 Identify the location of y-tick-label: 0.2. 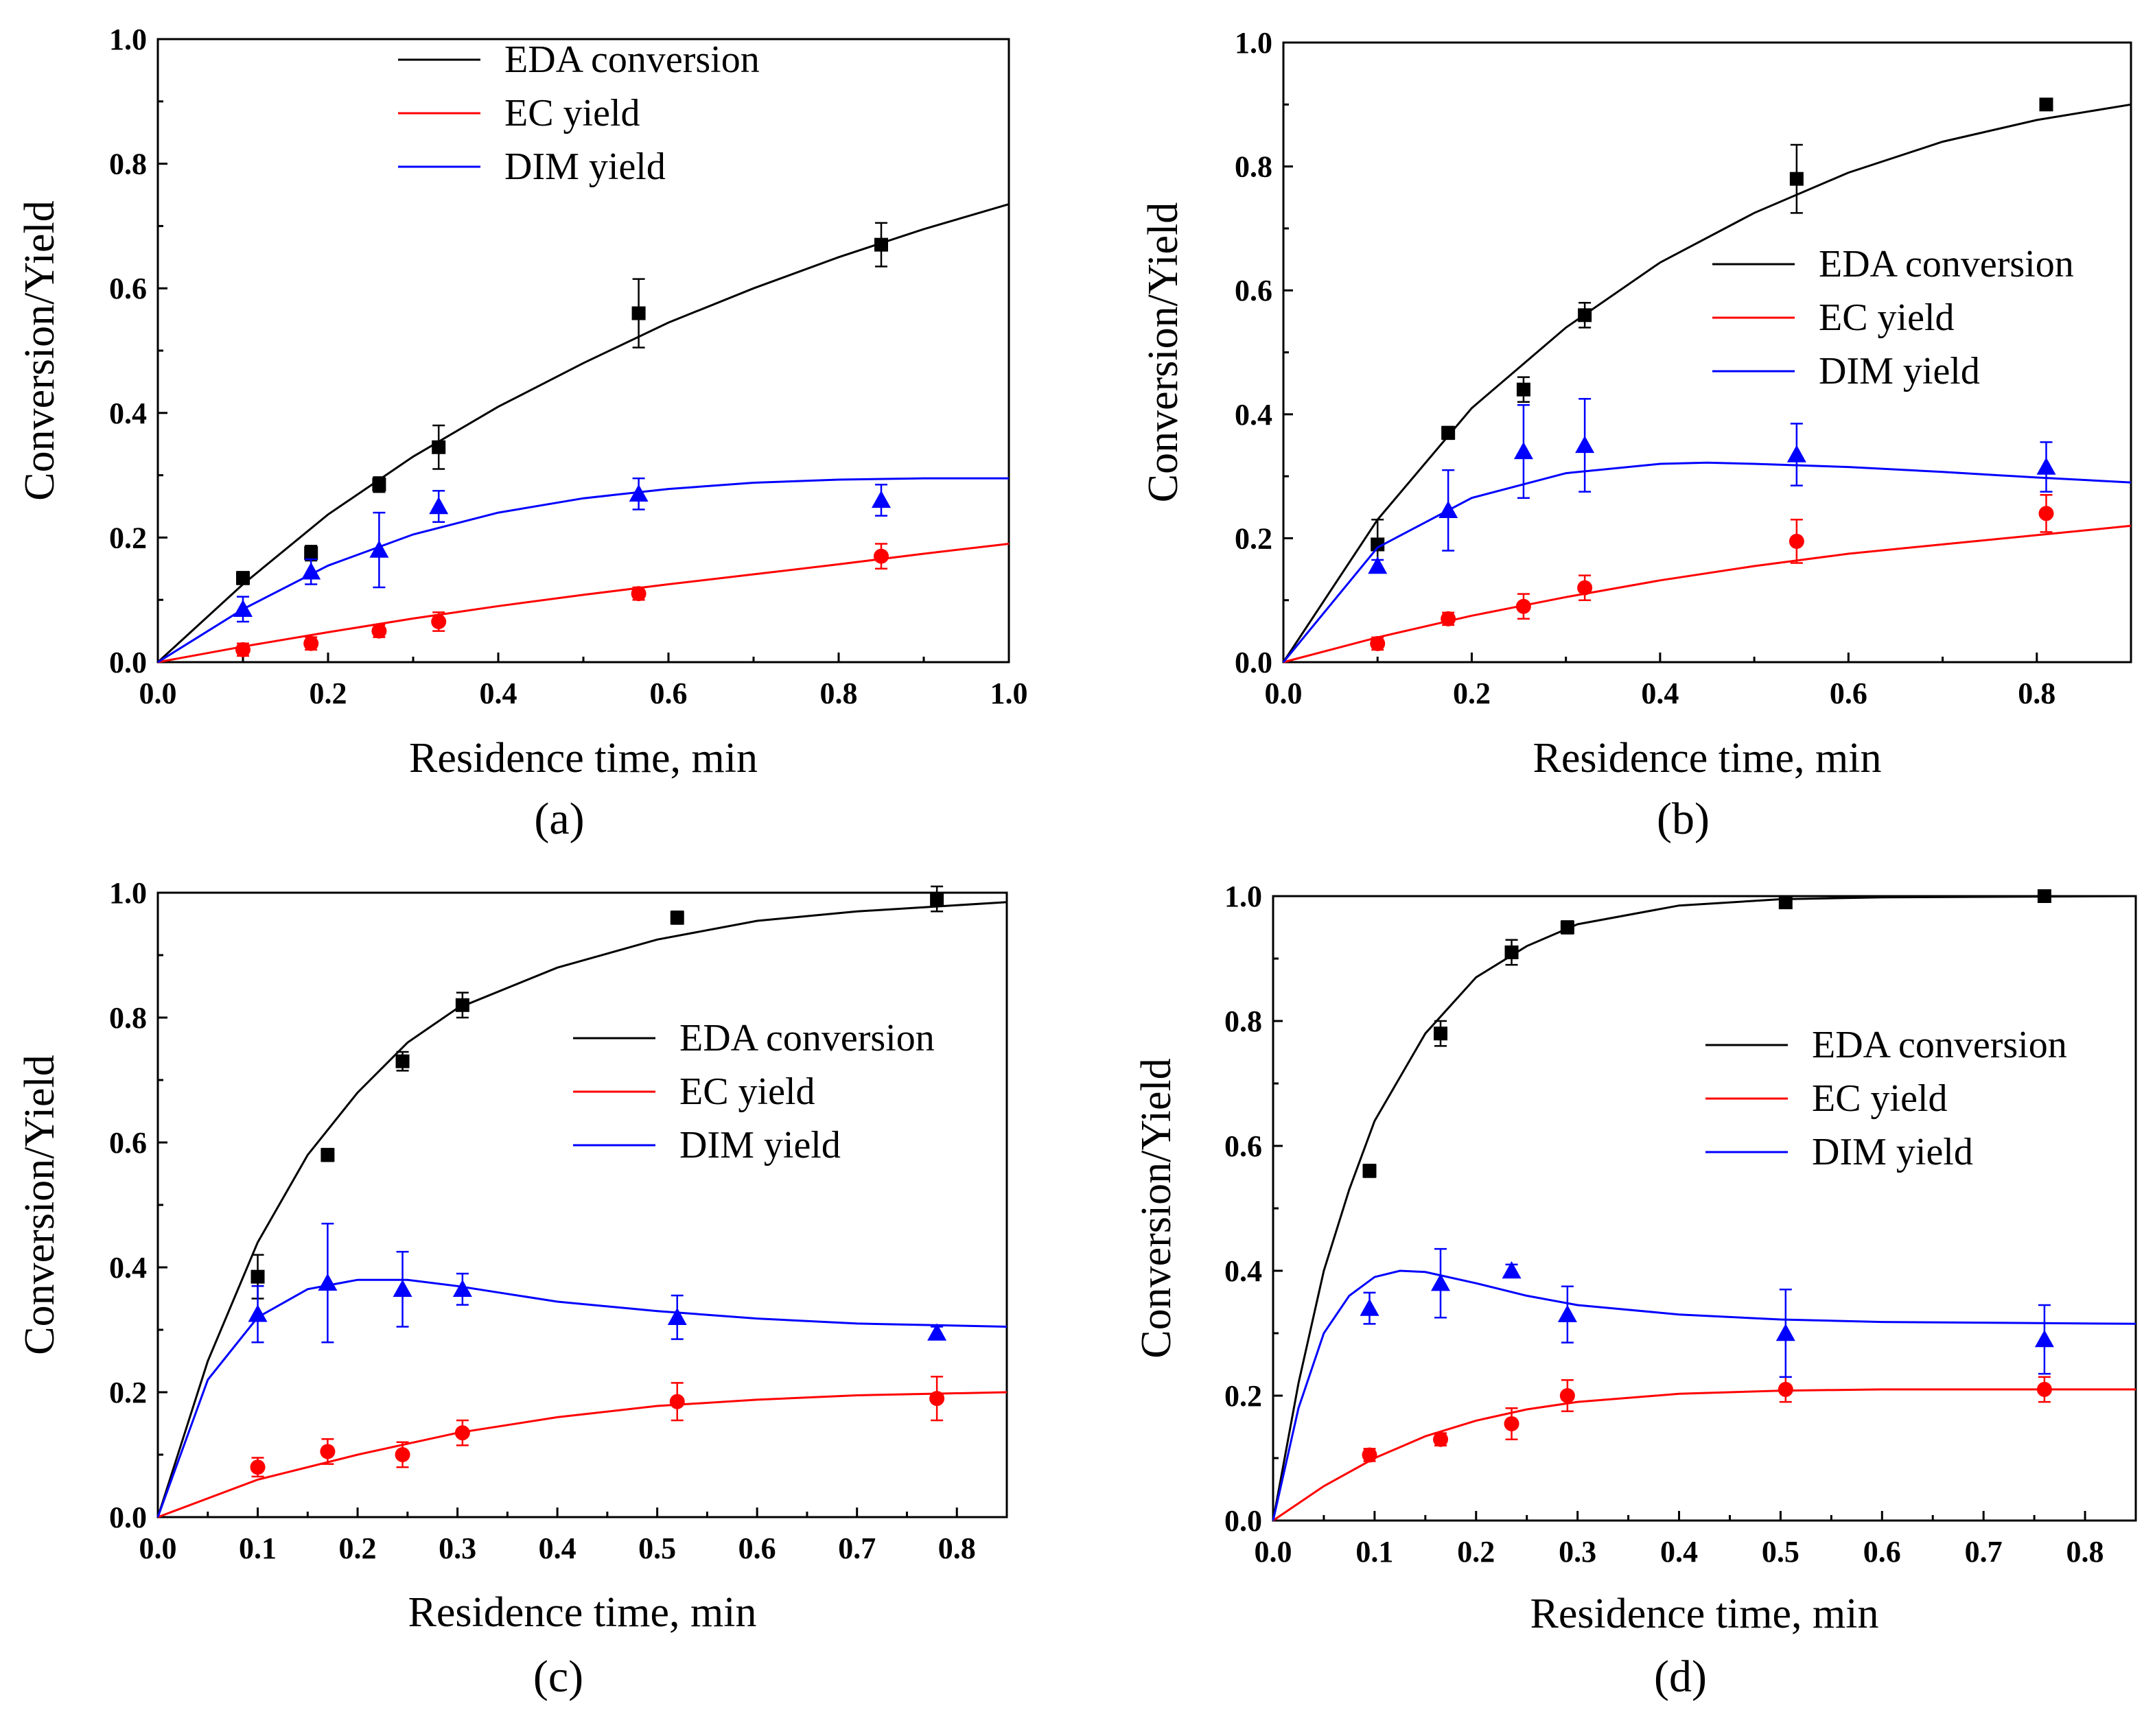
(128, 1392).